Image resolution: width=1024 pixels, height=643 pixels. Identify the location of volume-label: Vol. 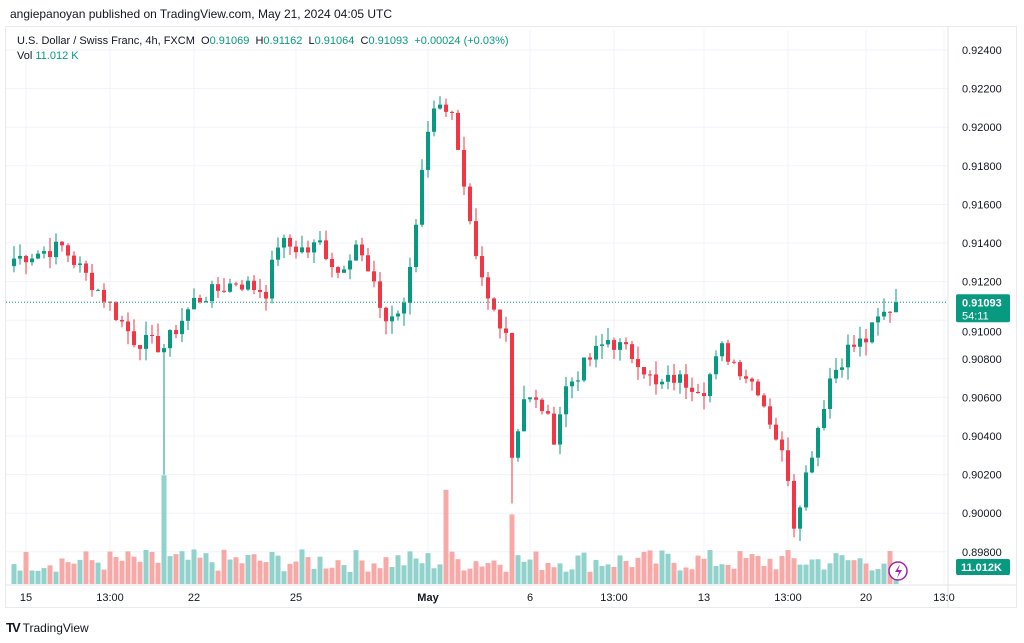
(25, 56).